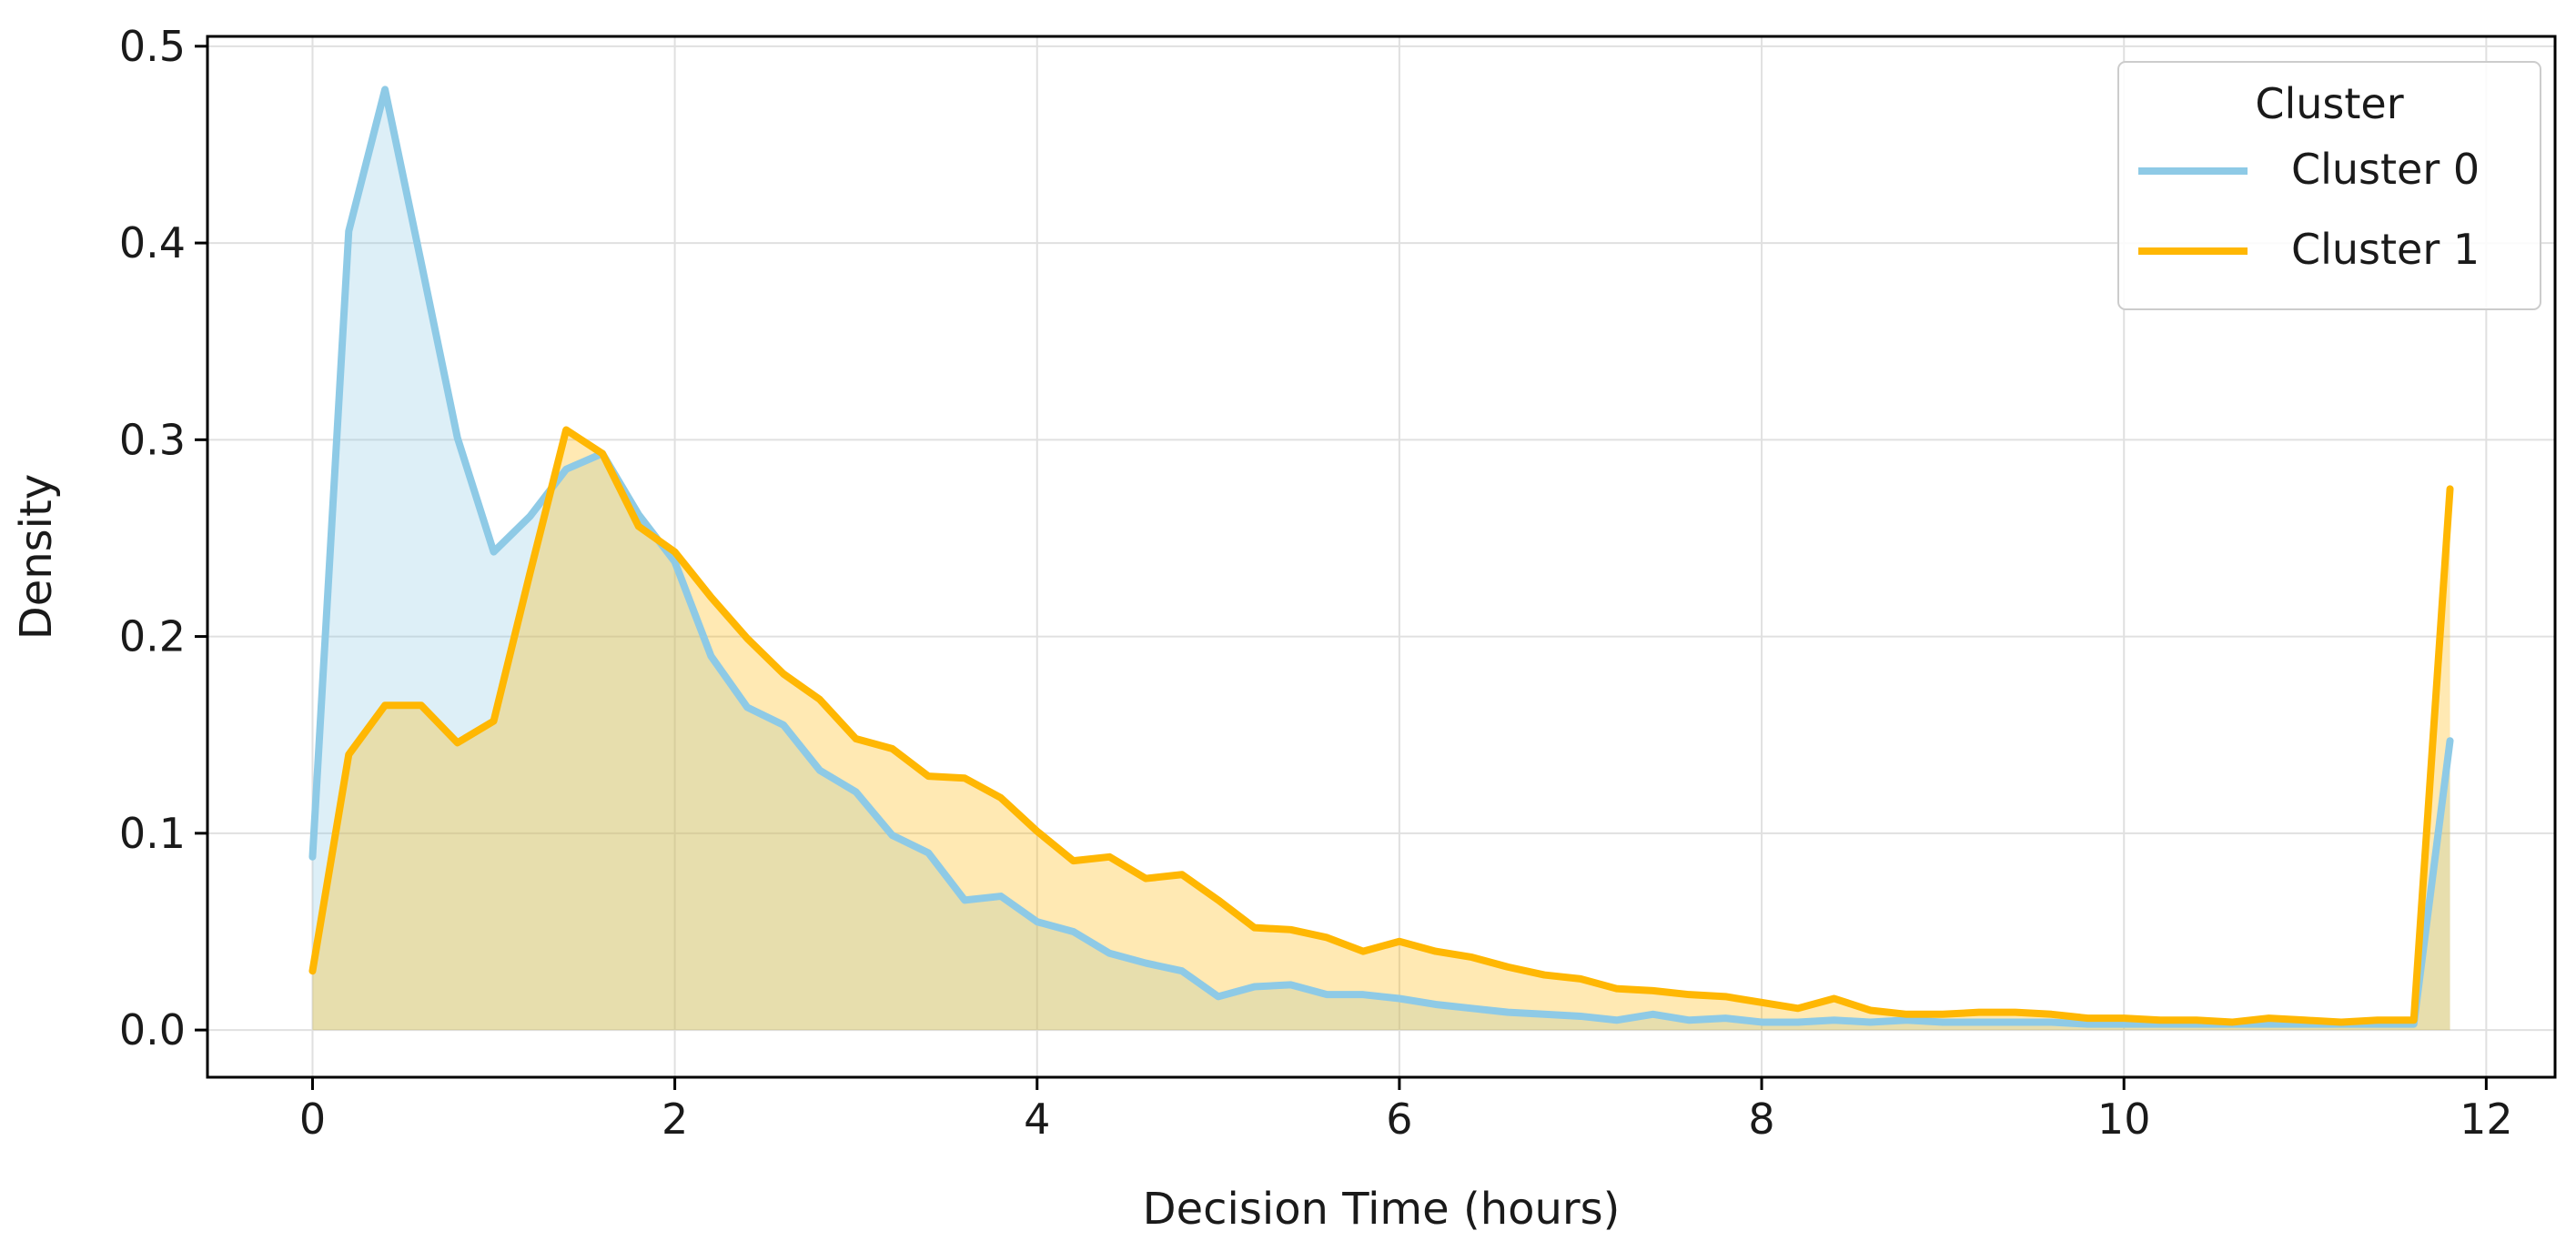  I want to click on x-tick-label-0: 0, so click(312, 1119).